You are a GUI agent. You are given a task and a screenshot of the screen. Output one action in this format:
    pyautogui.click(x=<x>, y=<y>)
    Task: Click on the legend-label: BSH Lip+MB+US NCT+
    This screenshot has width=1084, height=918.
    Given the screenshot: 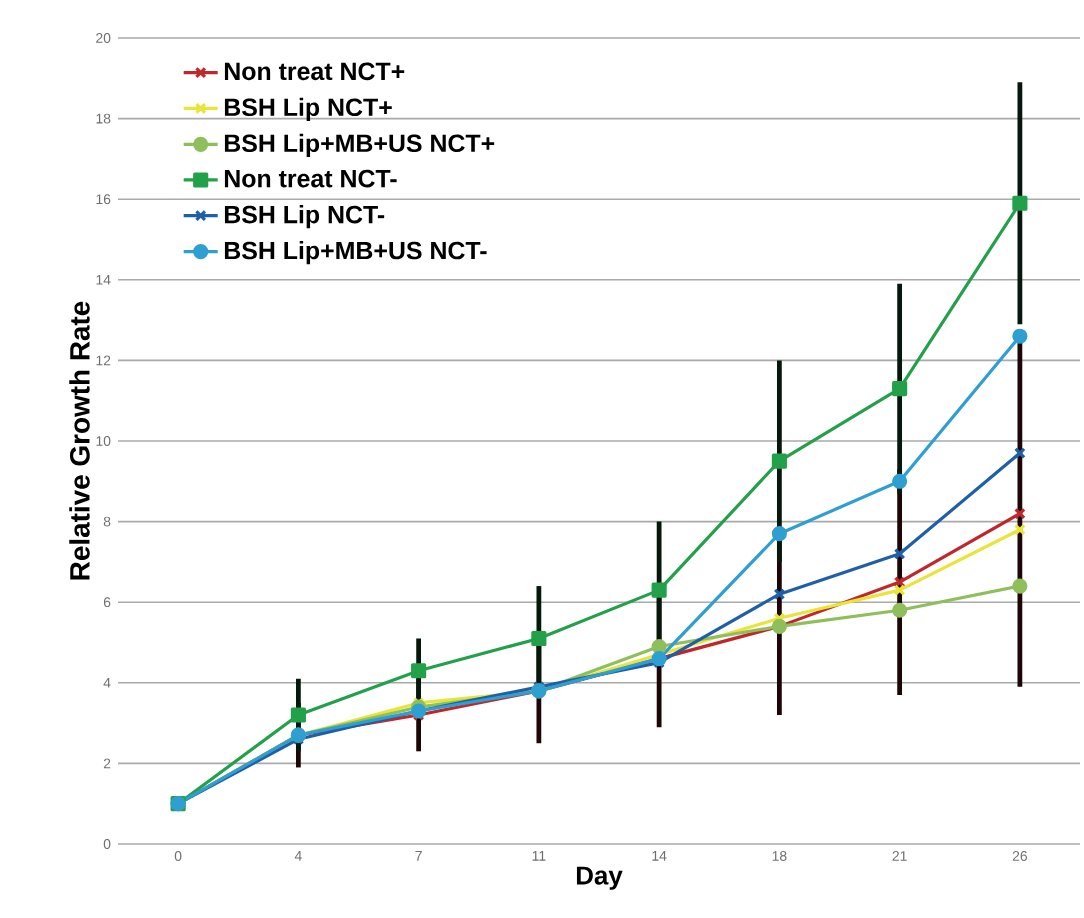 What is the action you would take?
    pyautogui.click(x=359, y=145)
    